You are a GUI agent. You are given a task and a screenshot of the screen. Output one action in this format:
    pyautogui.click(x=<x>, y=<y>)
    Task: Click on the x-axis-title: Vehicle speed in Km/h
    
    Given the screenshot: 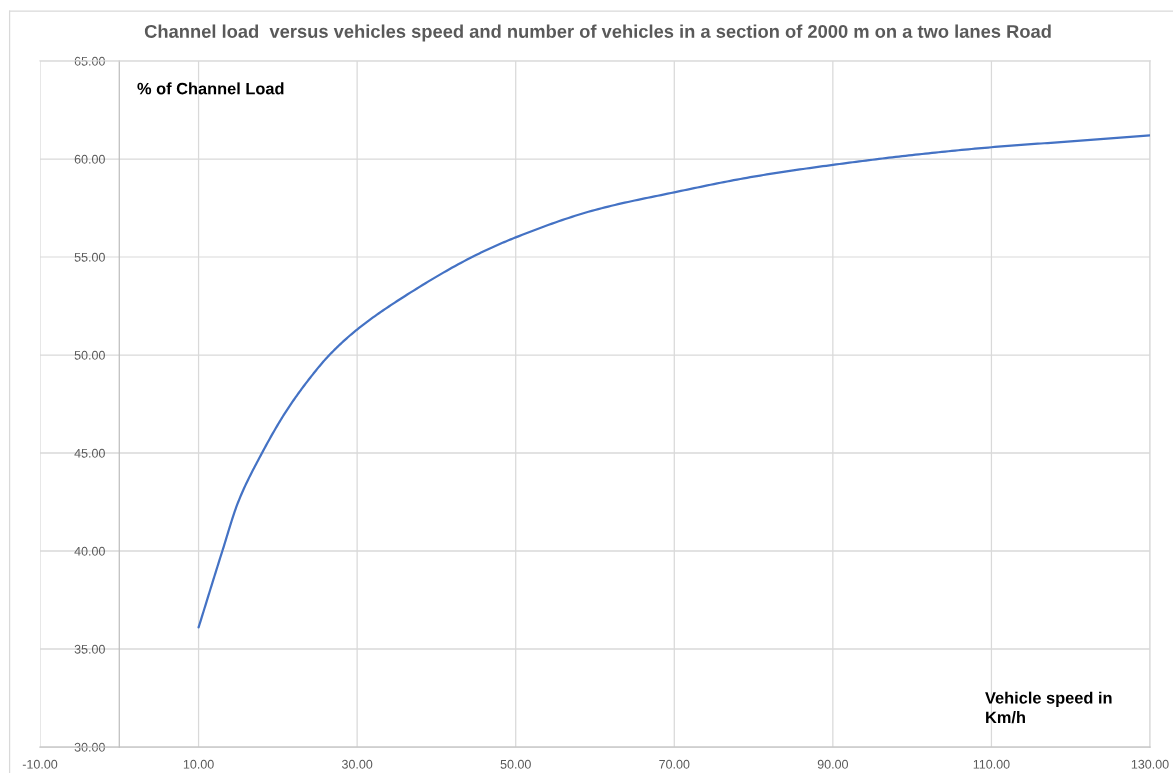 What is the action you would take?
    pyautogui.click(x=1048, y=707)
    